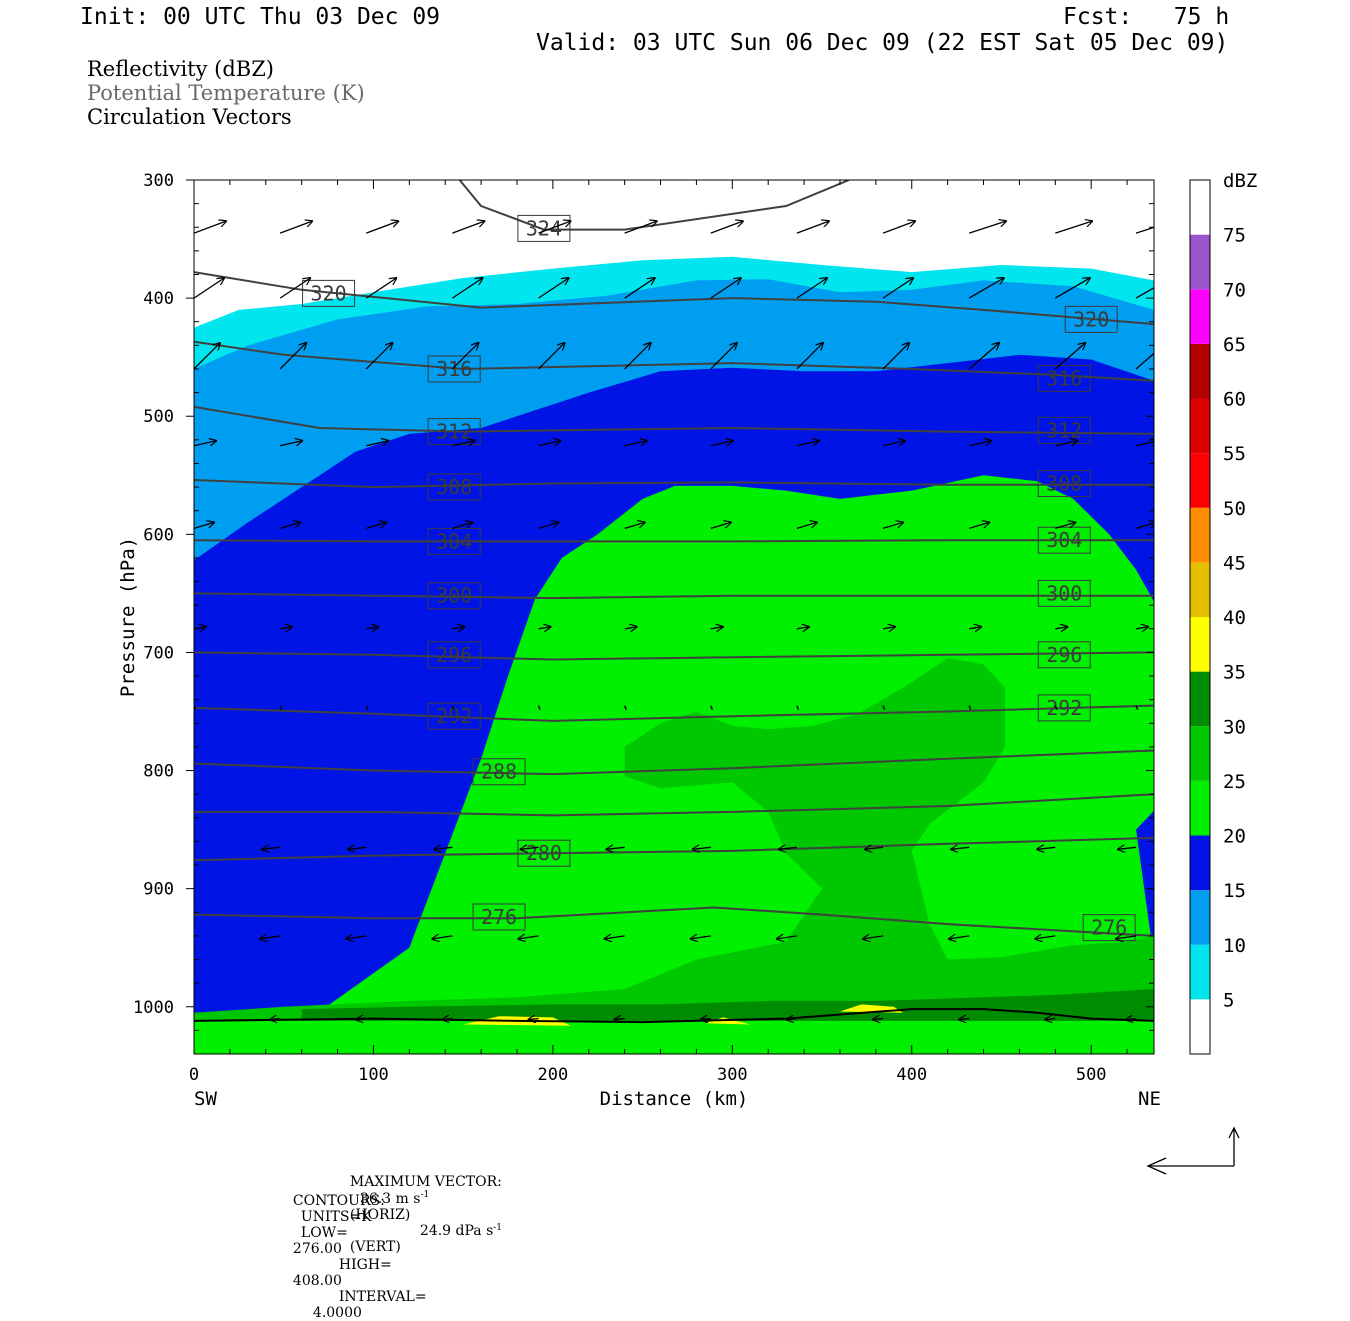  What do you see at coordinates (454, 432) in the screenshot?
I see `contour-label-text: 312` at bounding box center [454, 432].